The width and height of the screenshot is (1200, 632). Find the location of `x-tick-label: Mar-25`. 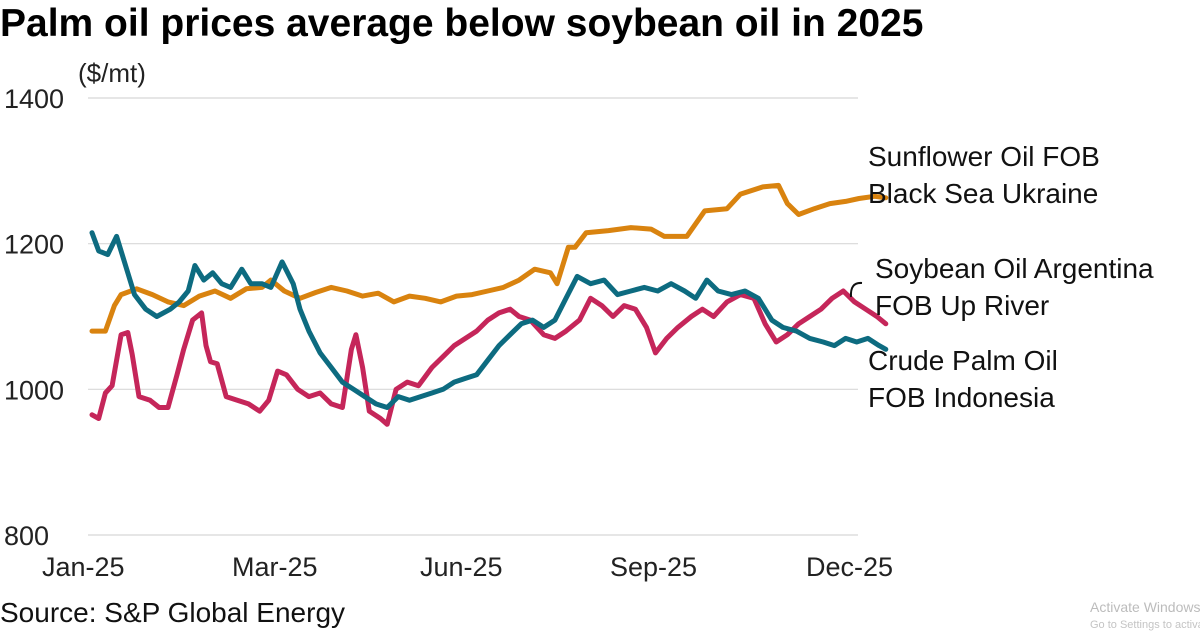

x-tick-label: Mar-25 is located at coordinates (275, 567).